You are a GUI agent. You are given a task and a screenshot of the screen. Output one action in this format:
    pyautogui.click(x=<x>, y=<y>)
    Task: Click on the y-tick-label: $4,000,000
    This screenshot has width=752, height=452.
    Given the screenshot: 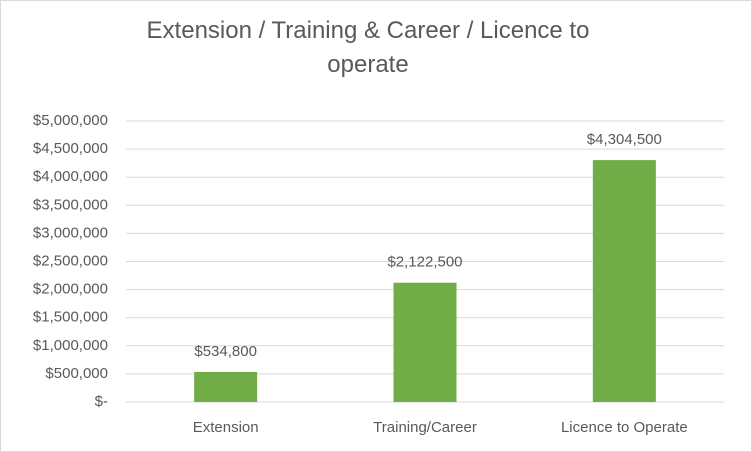 What is the action you would take?
    pyautogui.click(x=70, y=176)
    